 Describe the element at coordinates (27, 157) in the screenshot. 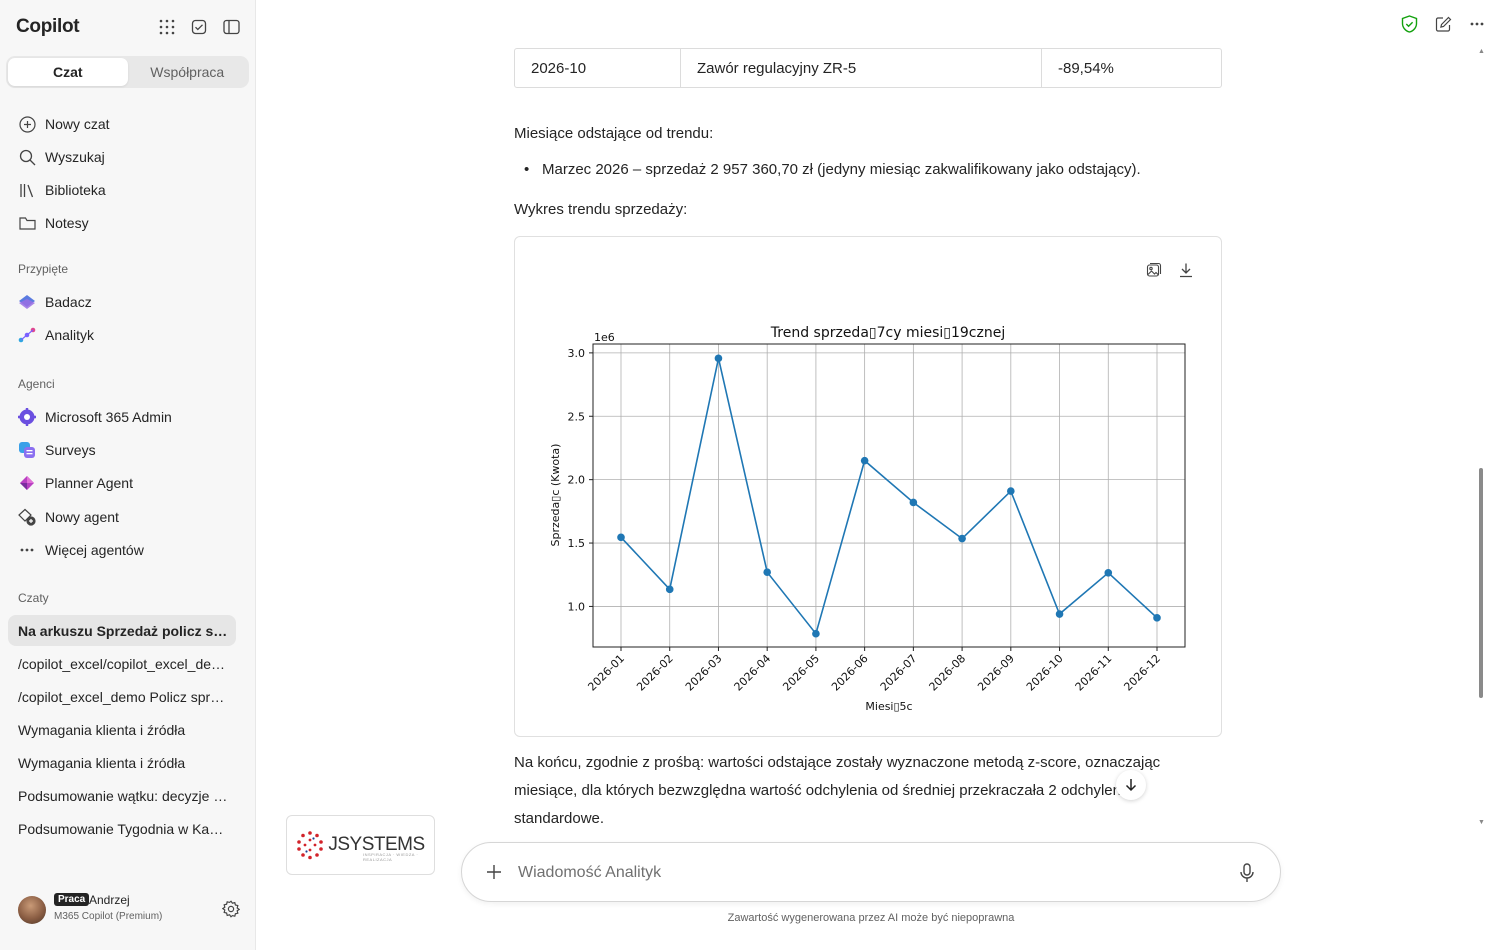

I see `search-icon` at that location.